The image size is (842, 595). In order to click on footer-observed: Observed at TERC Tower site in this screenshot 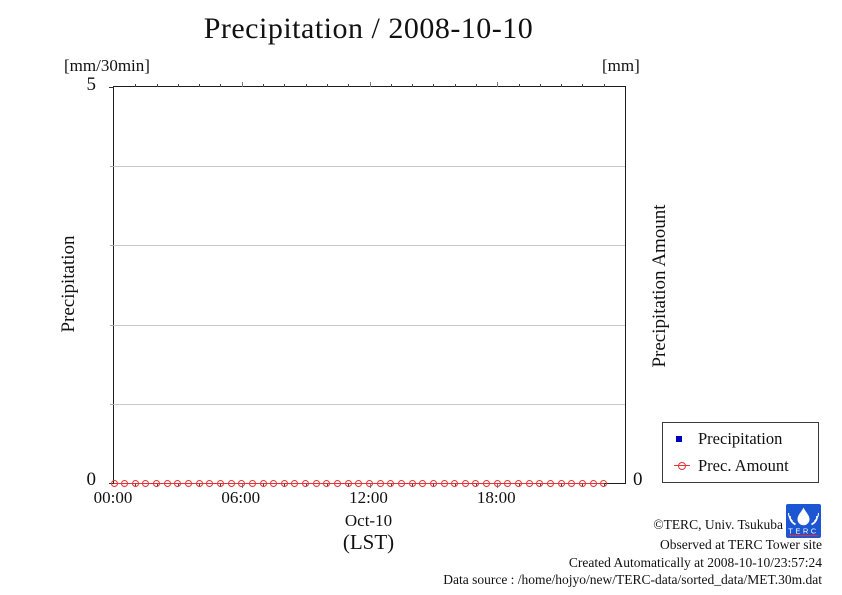, I will do `click(740, 544)`.